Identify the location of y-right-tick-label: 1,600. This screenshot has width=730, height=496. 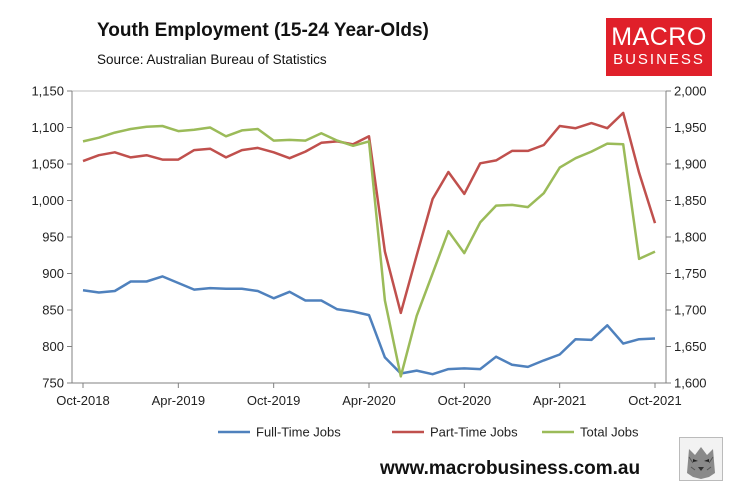
(690, 383).